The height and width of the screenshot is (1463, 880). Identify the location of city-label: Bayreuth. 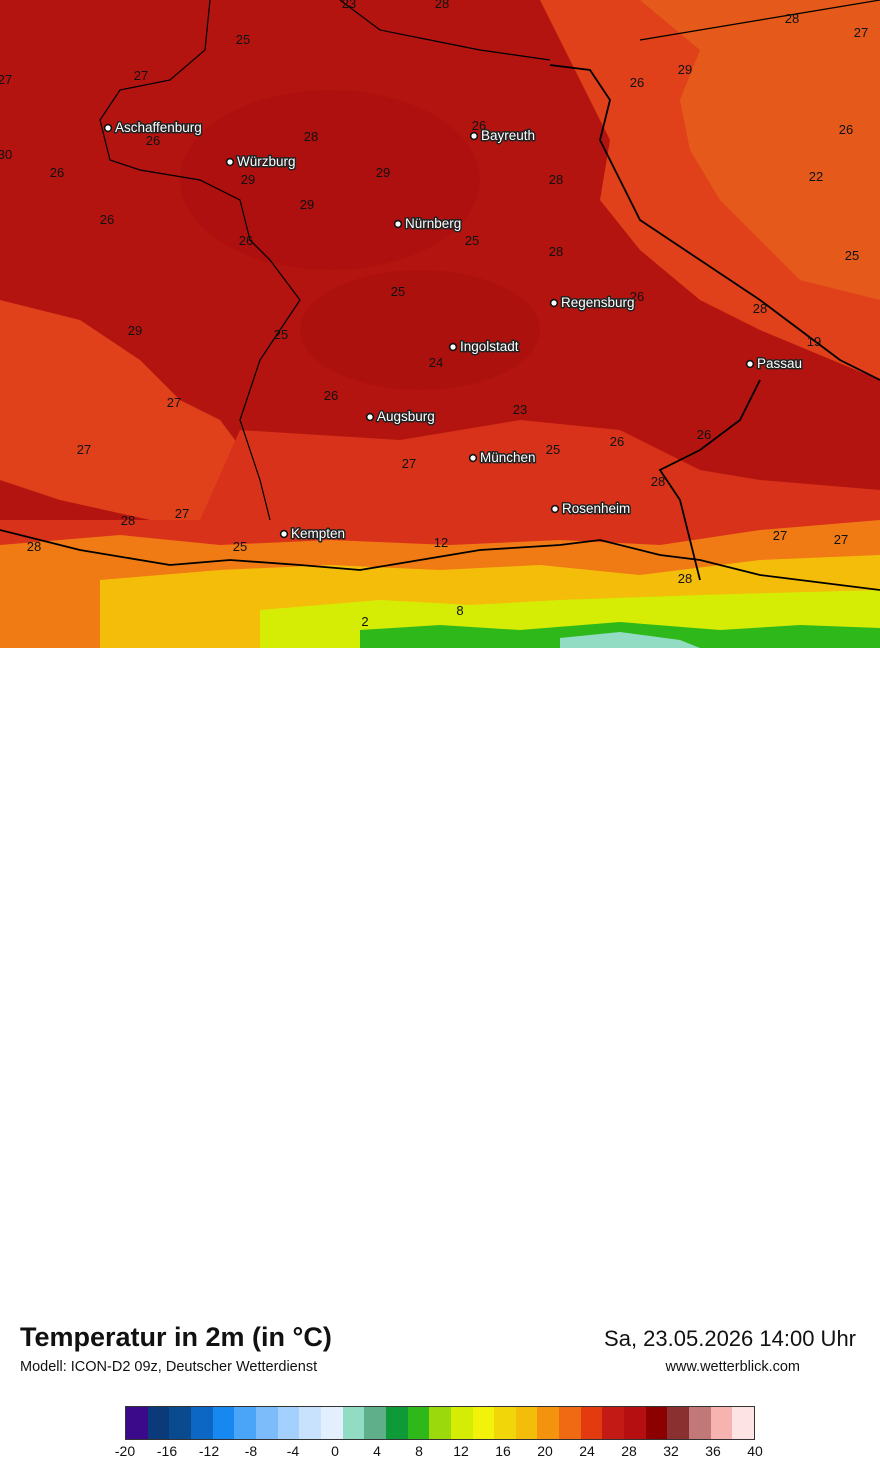
(508, 135).